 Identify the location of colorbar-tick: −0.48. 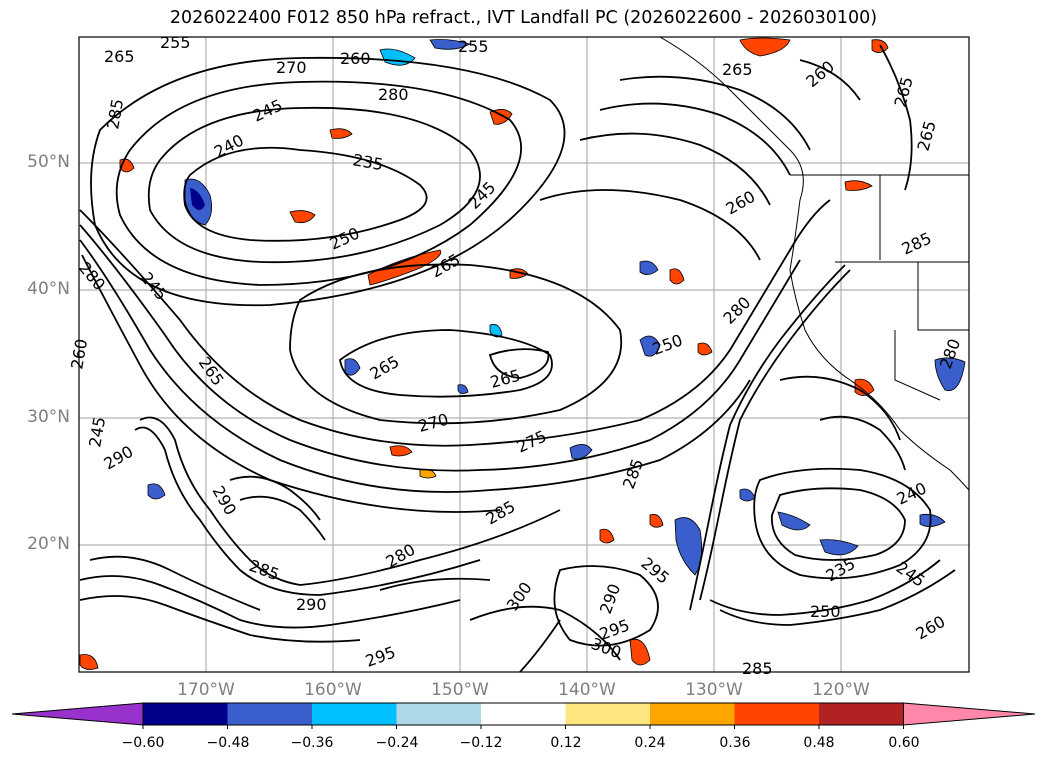
(228, 743).